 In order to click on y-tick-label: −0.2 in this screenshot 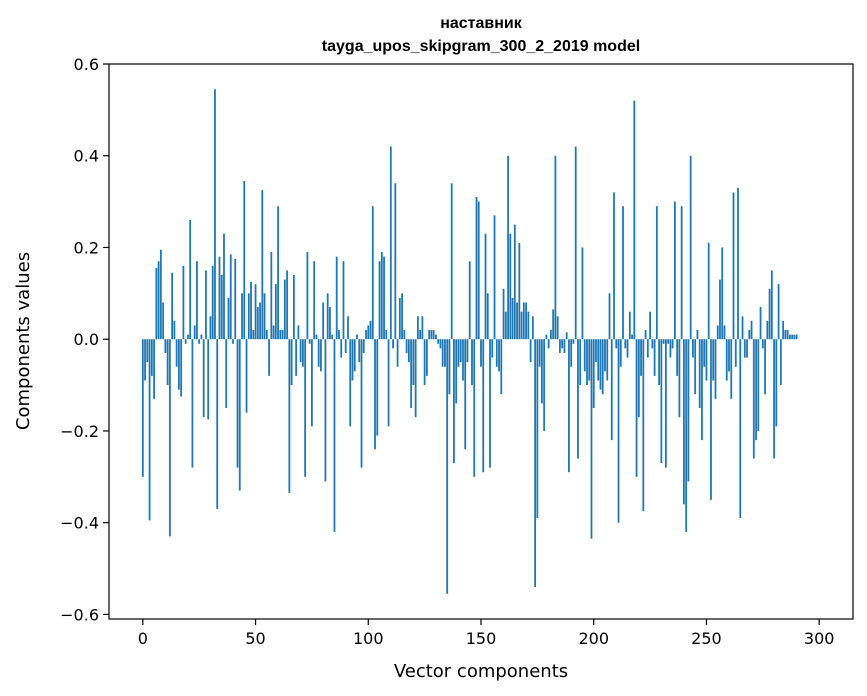, I will do `click(79, 431)`.